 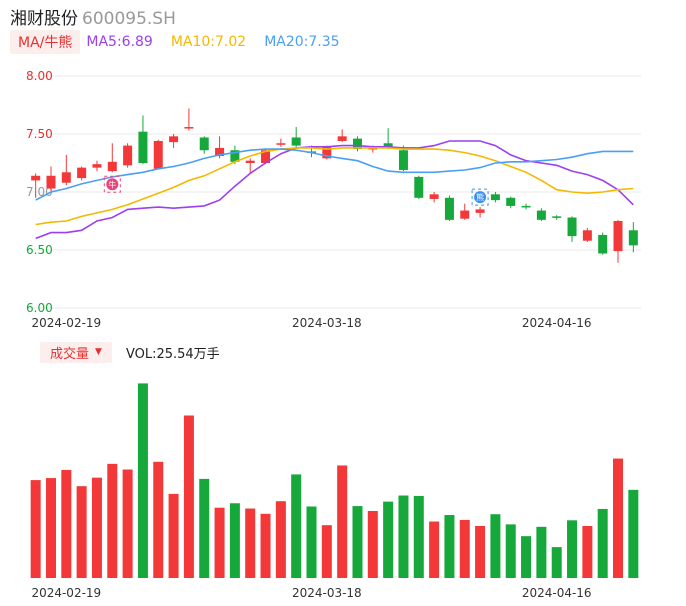 I want to click on ma5-label: MA5:6.89, so click(x=119, y=42).